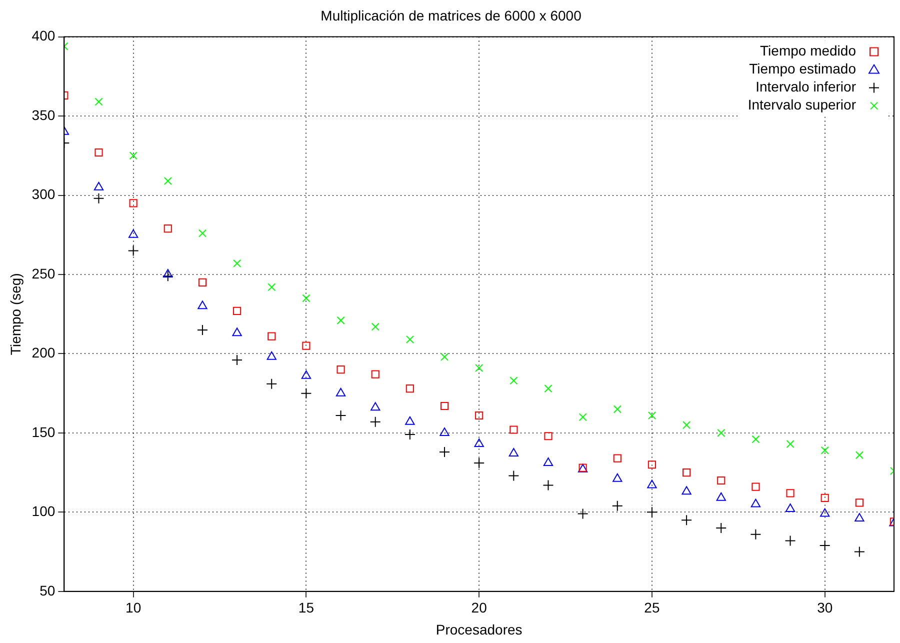  I want to click on x-axis-title: Procesadores, so click(479, 629).